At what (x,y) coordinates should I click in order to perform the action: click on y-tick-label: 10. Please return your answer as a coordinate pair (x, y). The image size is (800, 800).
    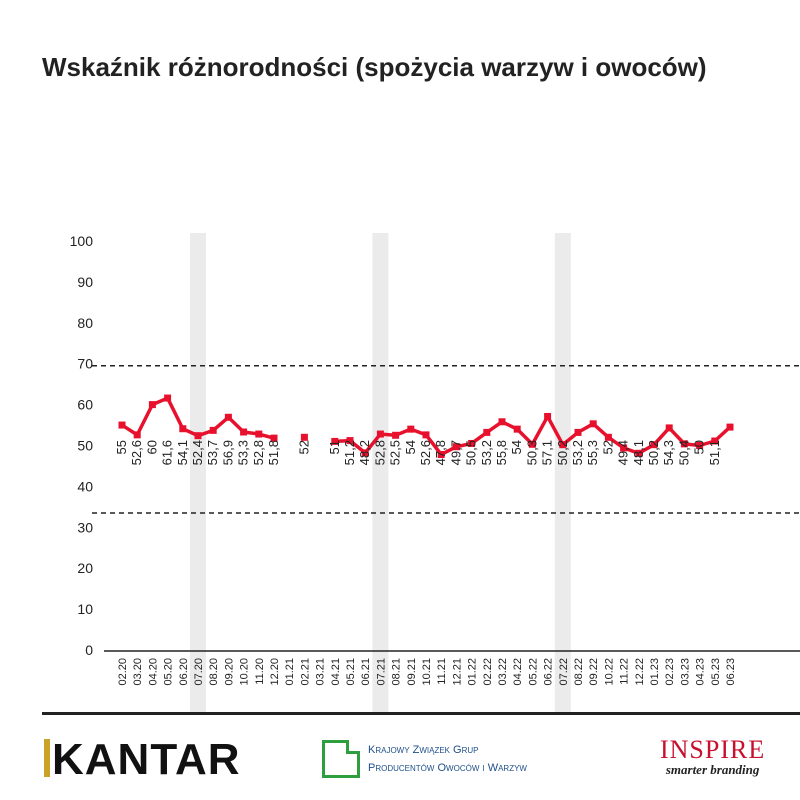
    Looking at the image, I should click on (85, 609).